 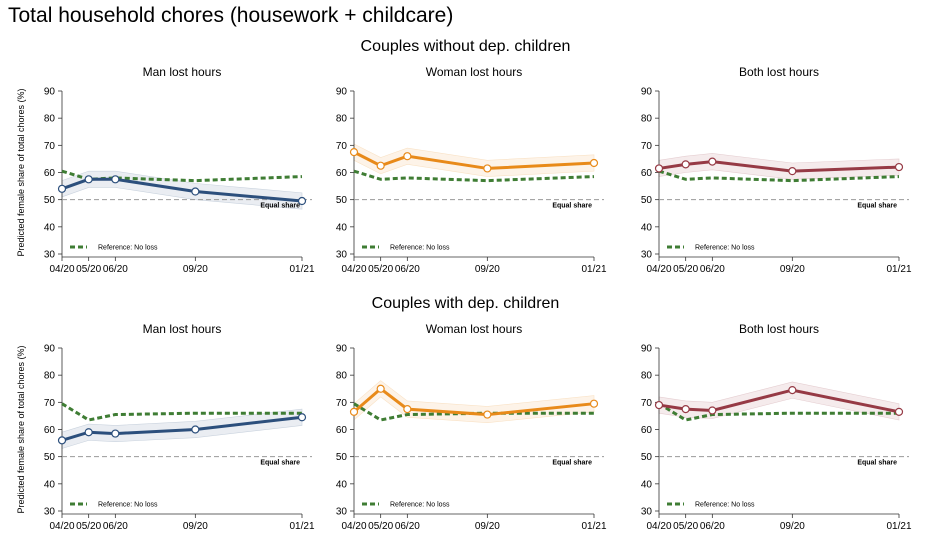 I want to click on panel-title: Man lost hours, so click(x=182, y=329).